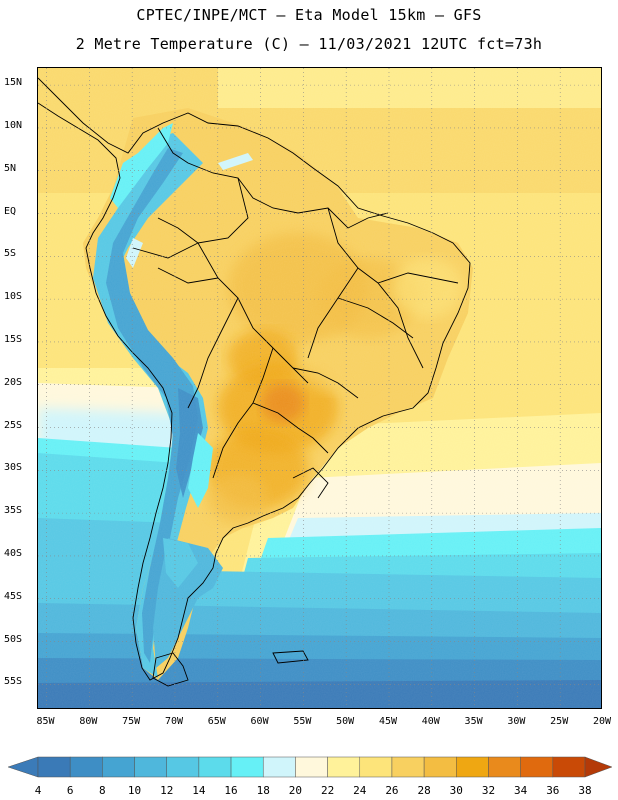 The height and width of the screenshot is (800, 618). What do you see at coordinates (585, 790) in the screenshot?
I see `colorbar-tick-label: 38` at bounding box center [585, 790].